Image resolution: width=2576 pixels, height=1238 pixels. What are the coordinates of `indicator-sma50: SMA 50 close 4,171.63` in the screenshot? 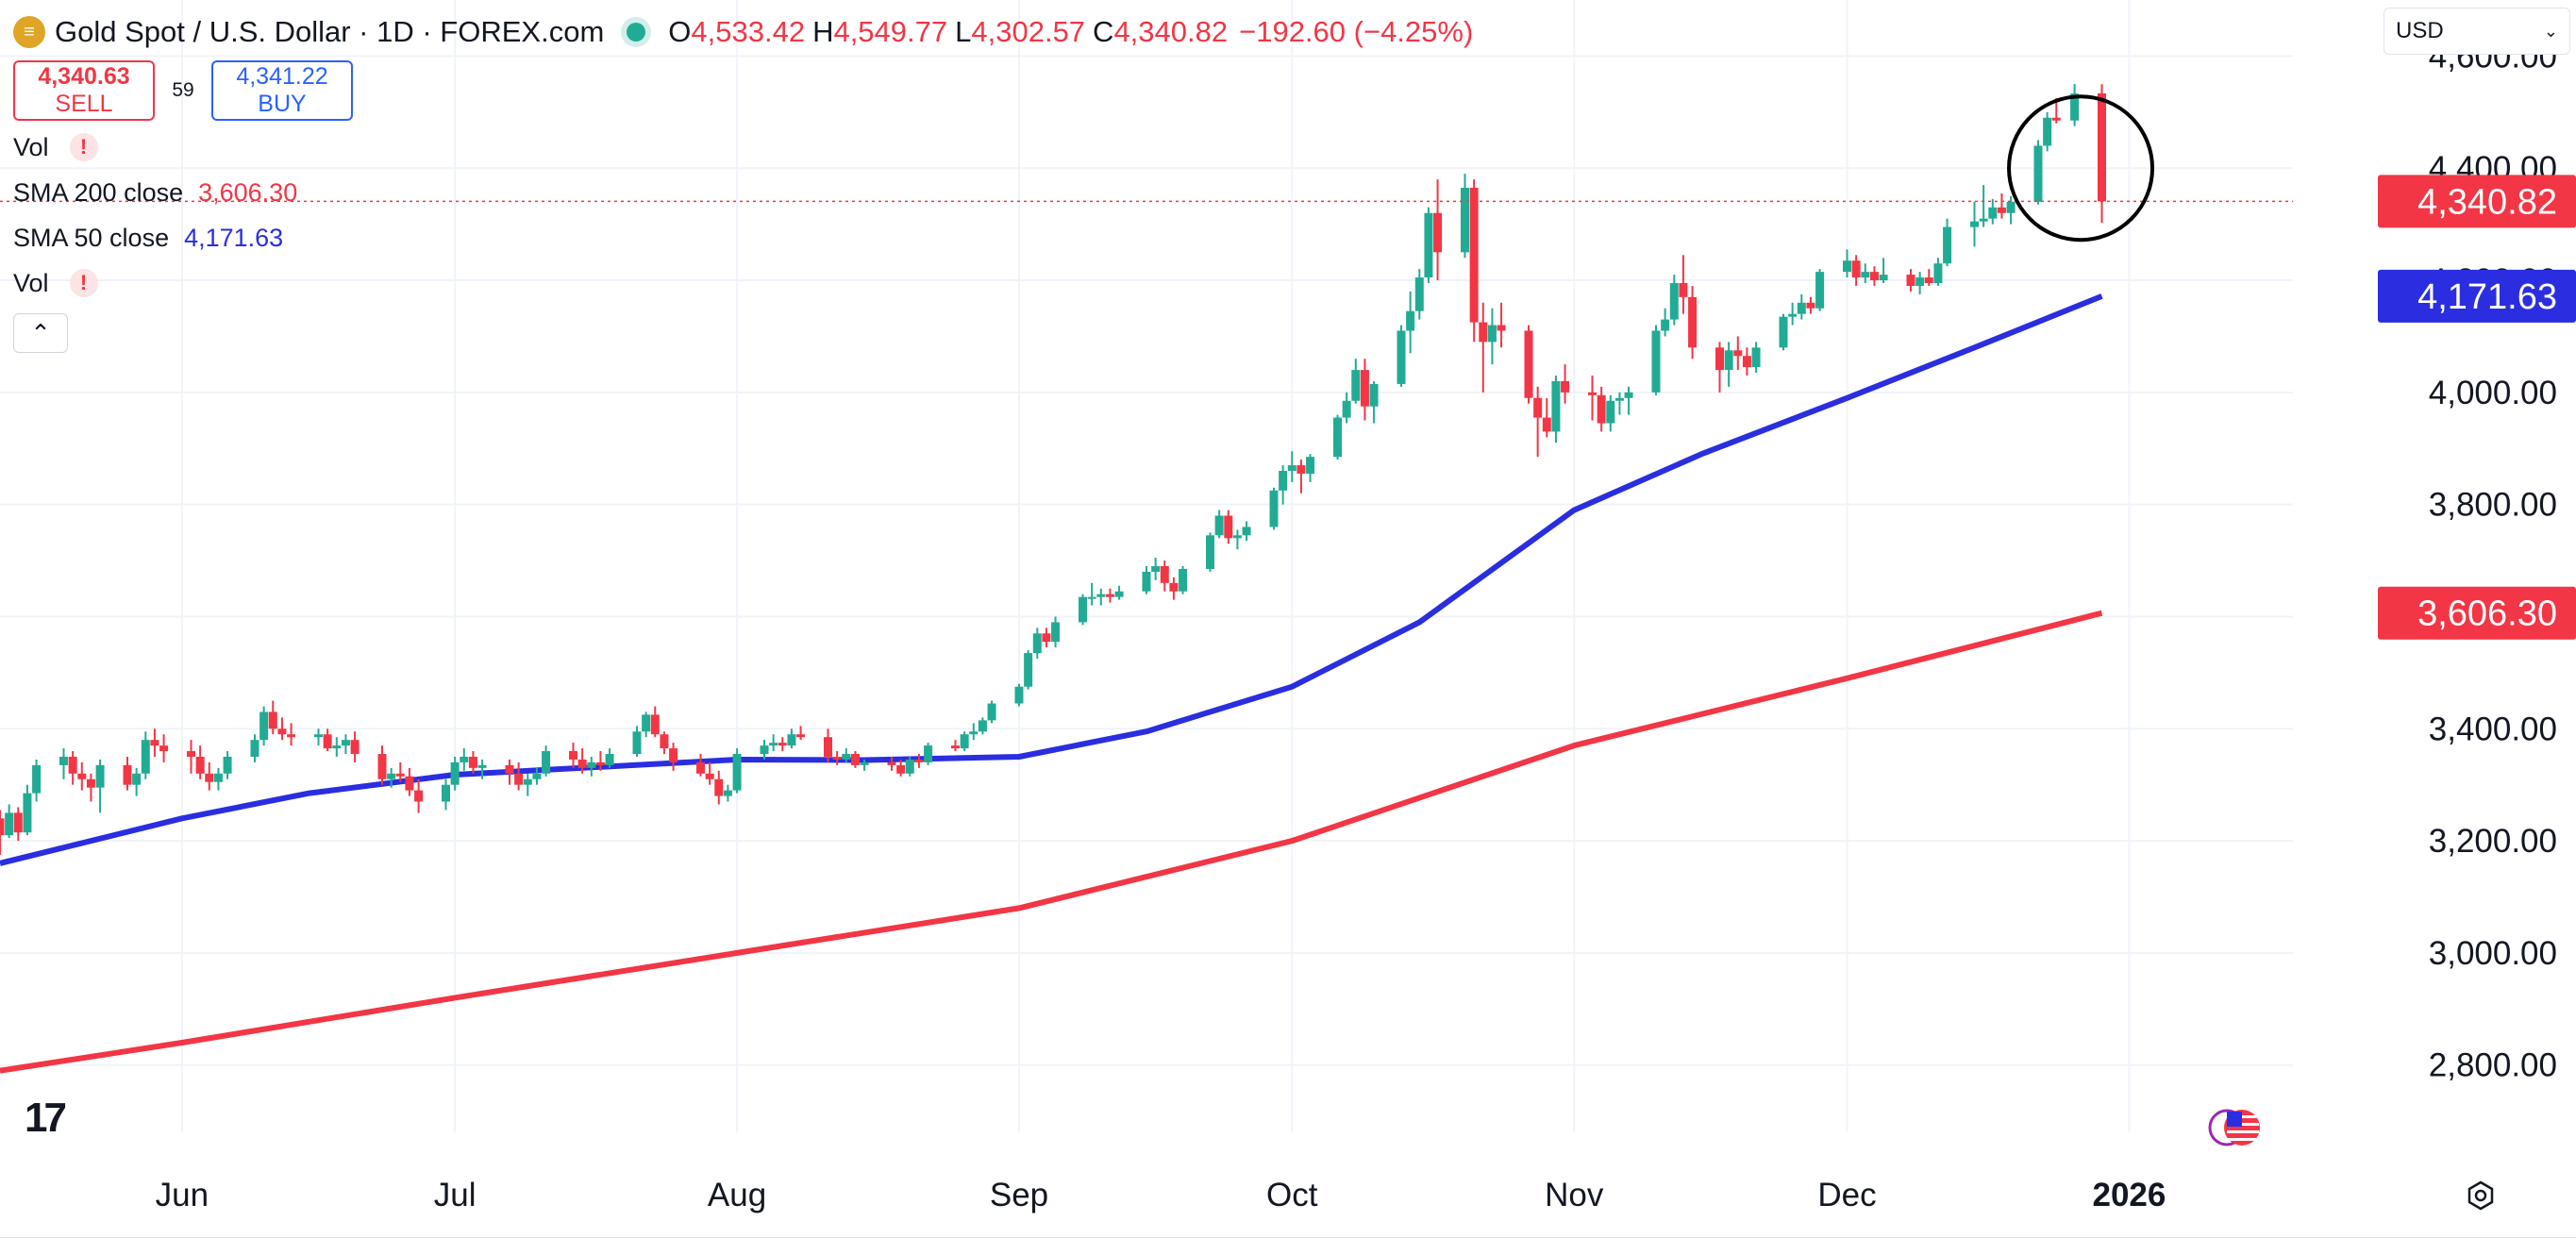 It's located at (743, 237).